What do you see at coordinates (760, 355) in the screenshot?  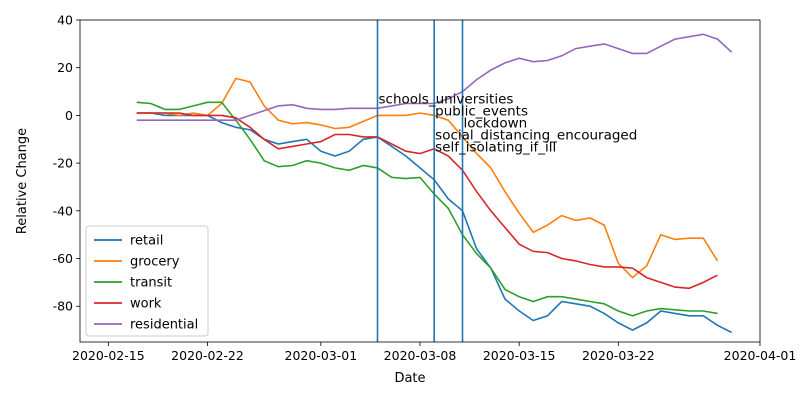 I see `x-tick-label: 2020-04-01` at bounding box center [760, 355].